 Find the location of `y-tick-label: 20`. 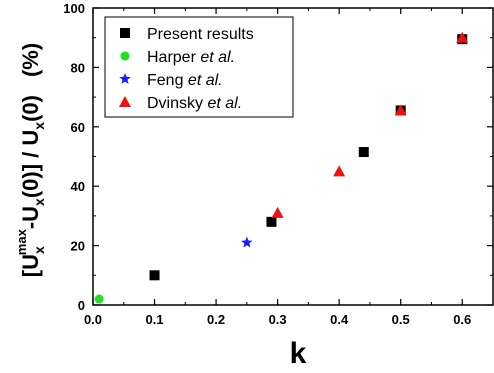

y-tick-label: 20 is located at coordinates (78, 246).